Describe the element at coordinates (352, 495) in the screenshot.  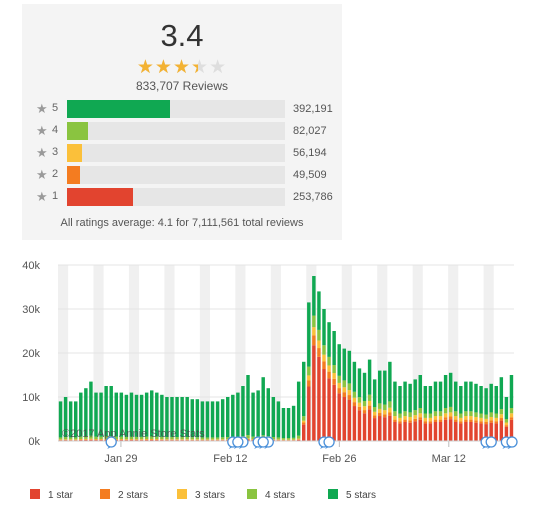
I see `legend-item-5: 5 stars` at that location.